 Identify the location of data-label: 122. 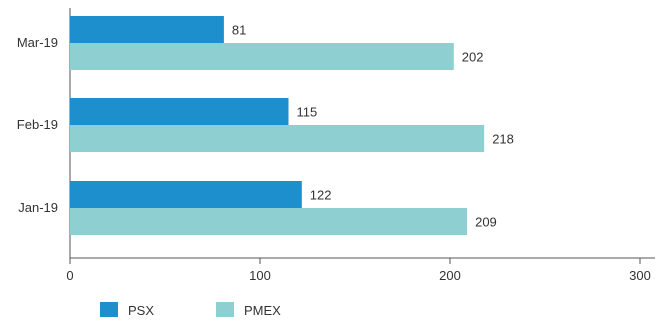
(321, 195).